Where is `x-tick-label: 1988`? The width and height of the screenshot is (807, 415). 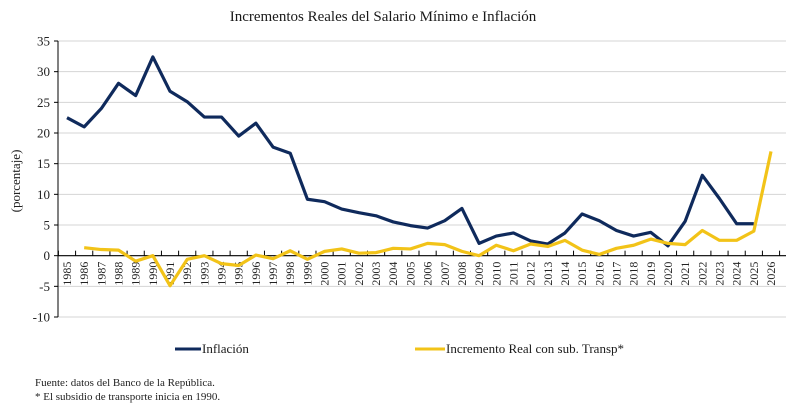
x-tick-label: 1988 is located at coordinates (119, 274).